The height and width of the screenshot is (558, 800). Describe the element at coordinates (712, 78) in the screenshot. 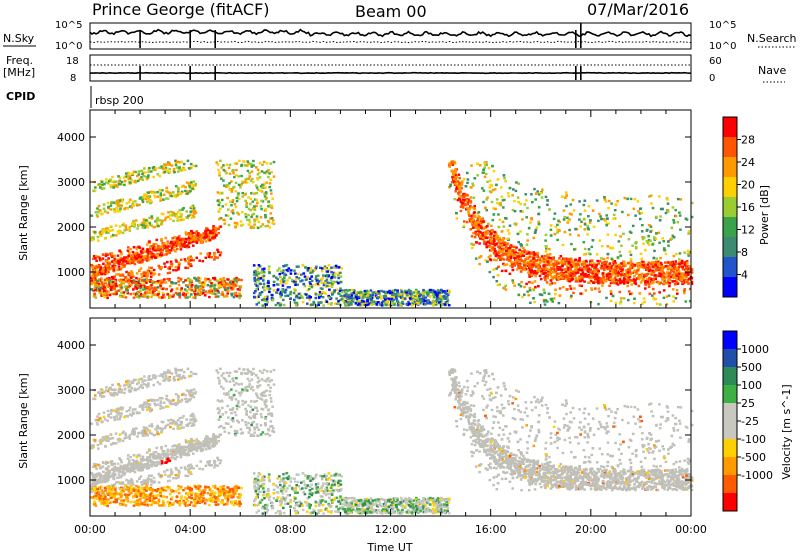

I see `nave-tick-bottom: 0` at that location.